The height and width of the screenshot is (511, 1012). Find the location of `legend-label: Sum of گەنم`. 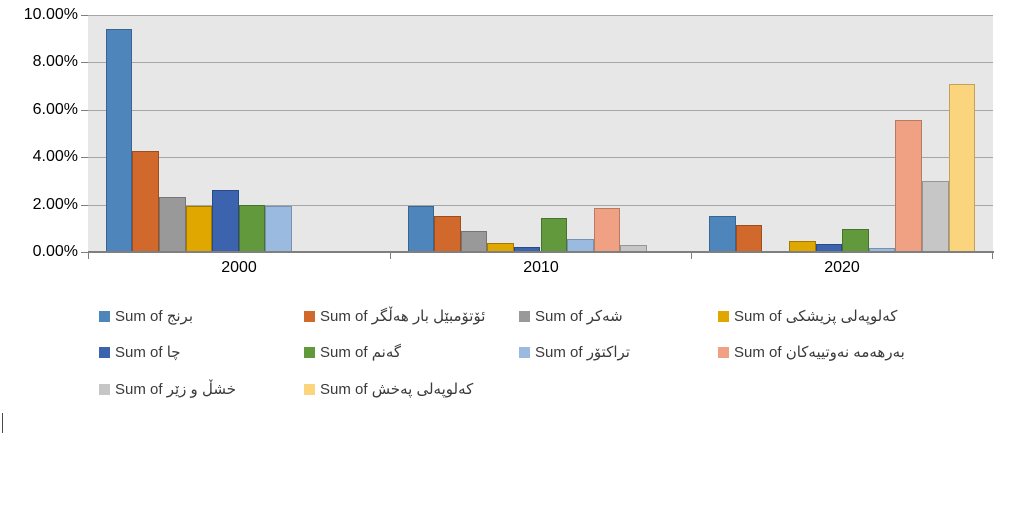

legend-label: Sum of گەنم is located at coordinates (361, 352).